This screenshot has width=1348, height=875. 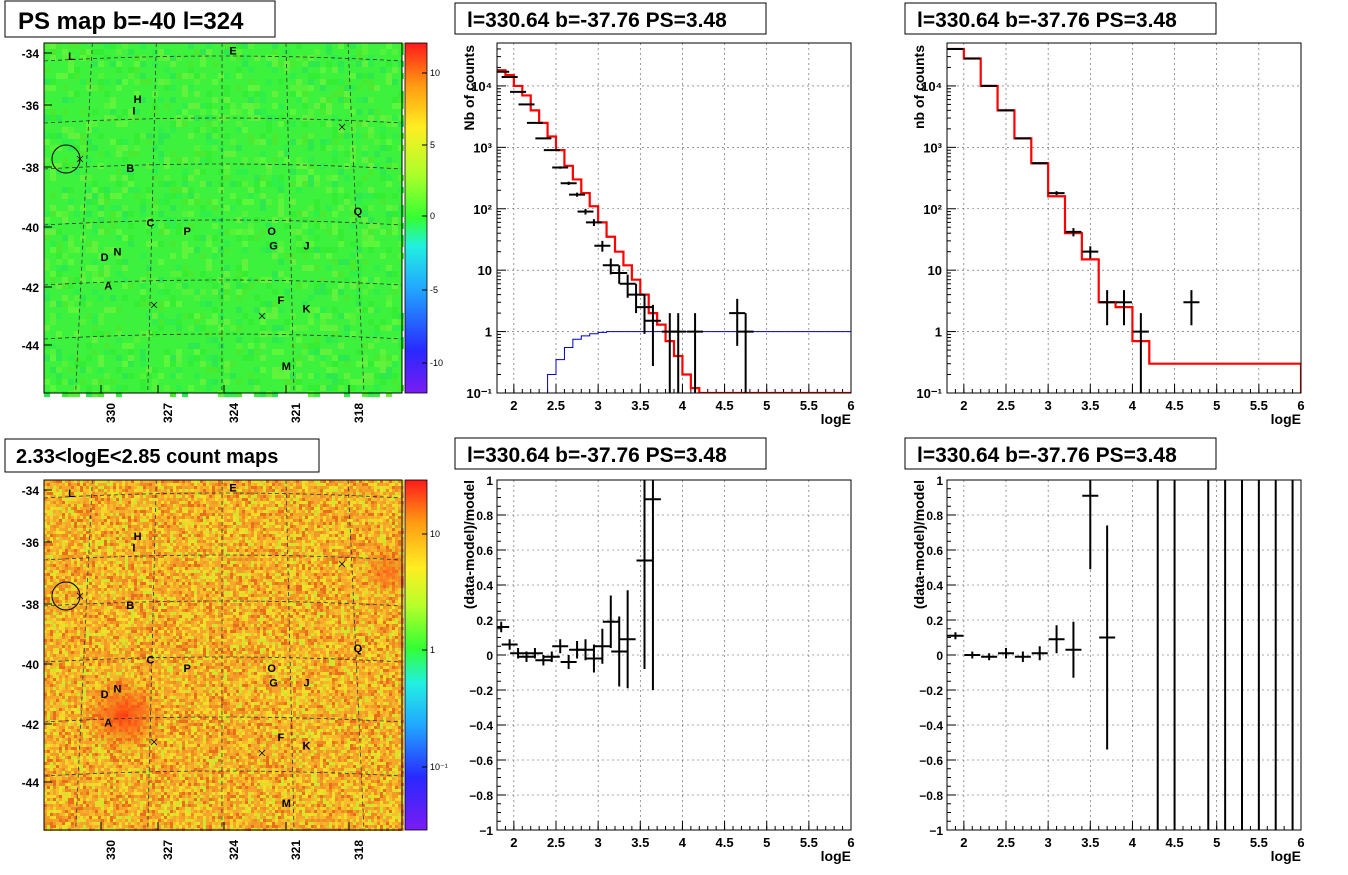 What do you see at coordinates (108, 287) in the screenshot?
I see `source-label: A` at bounding box center [108, 287].